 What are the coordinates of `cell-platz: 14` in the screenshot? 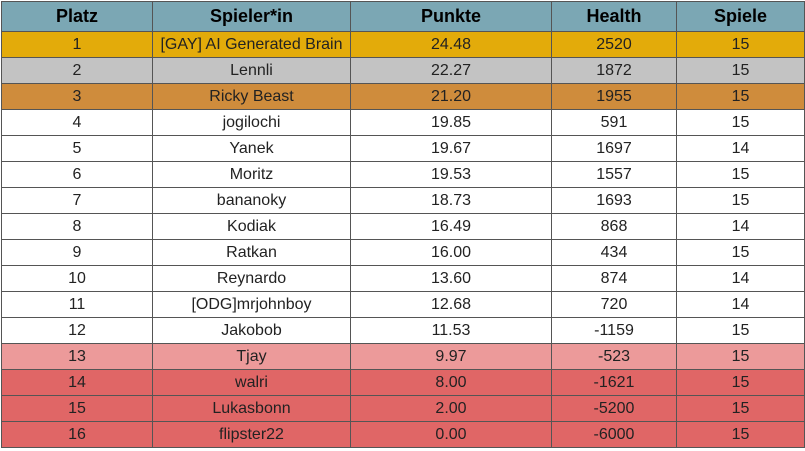 It's located at (77, 382).